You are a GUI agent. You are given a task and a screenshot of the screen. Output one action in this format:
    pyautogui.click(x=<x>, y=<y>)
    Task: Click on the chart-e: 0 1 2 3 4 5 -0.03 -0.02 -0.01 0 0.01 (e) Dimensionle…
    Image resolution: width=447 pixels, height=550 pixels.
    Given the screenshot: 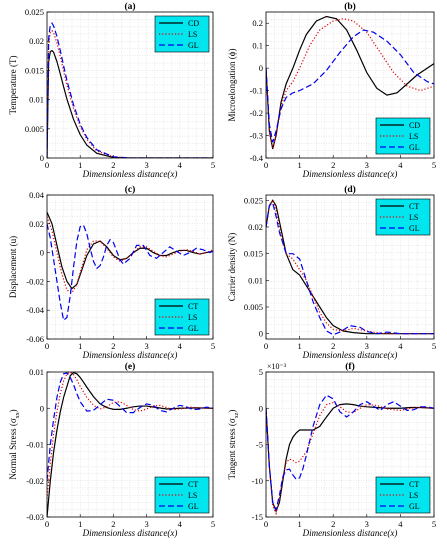 What is the action you would take?
    pyautogui.click(x=111, y=449)
    